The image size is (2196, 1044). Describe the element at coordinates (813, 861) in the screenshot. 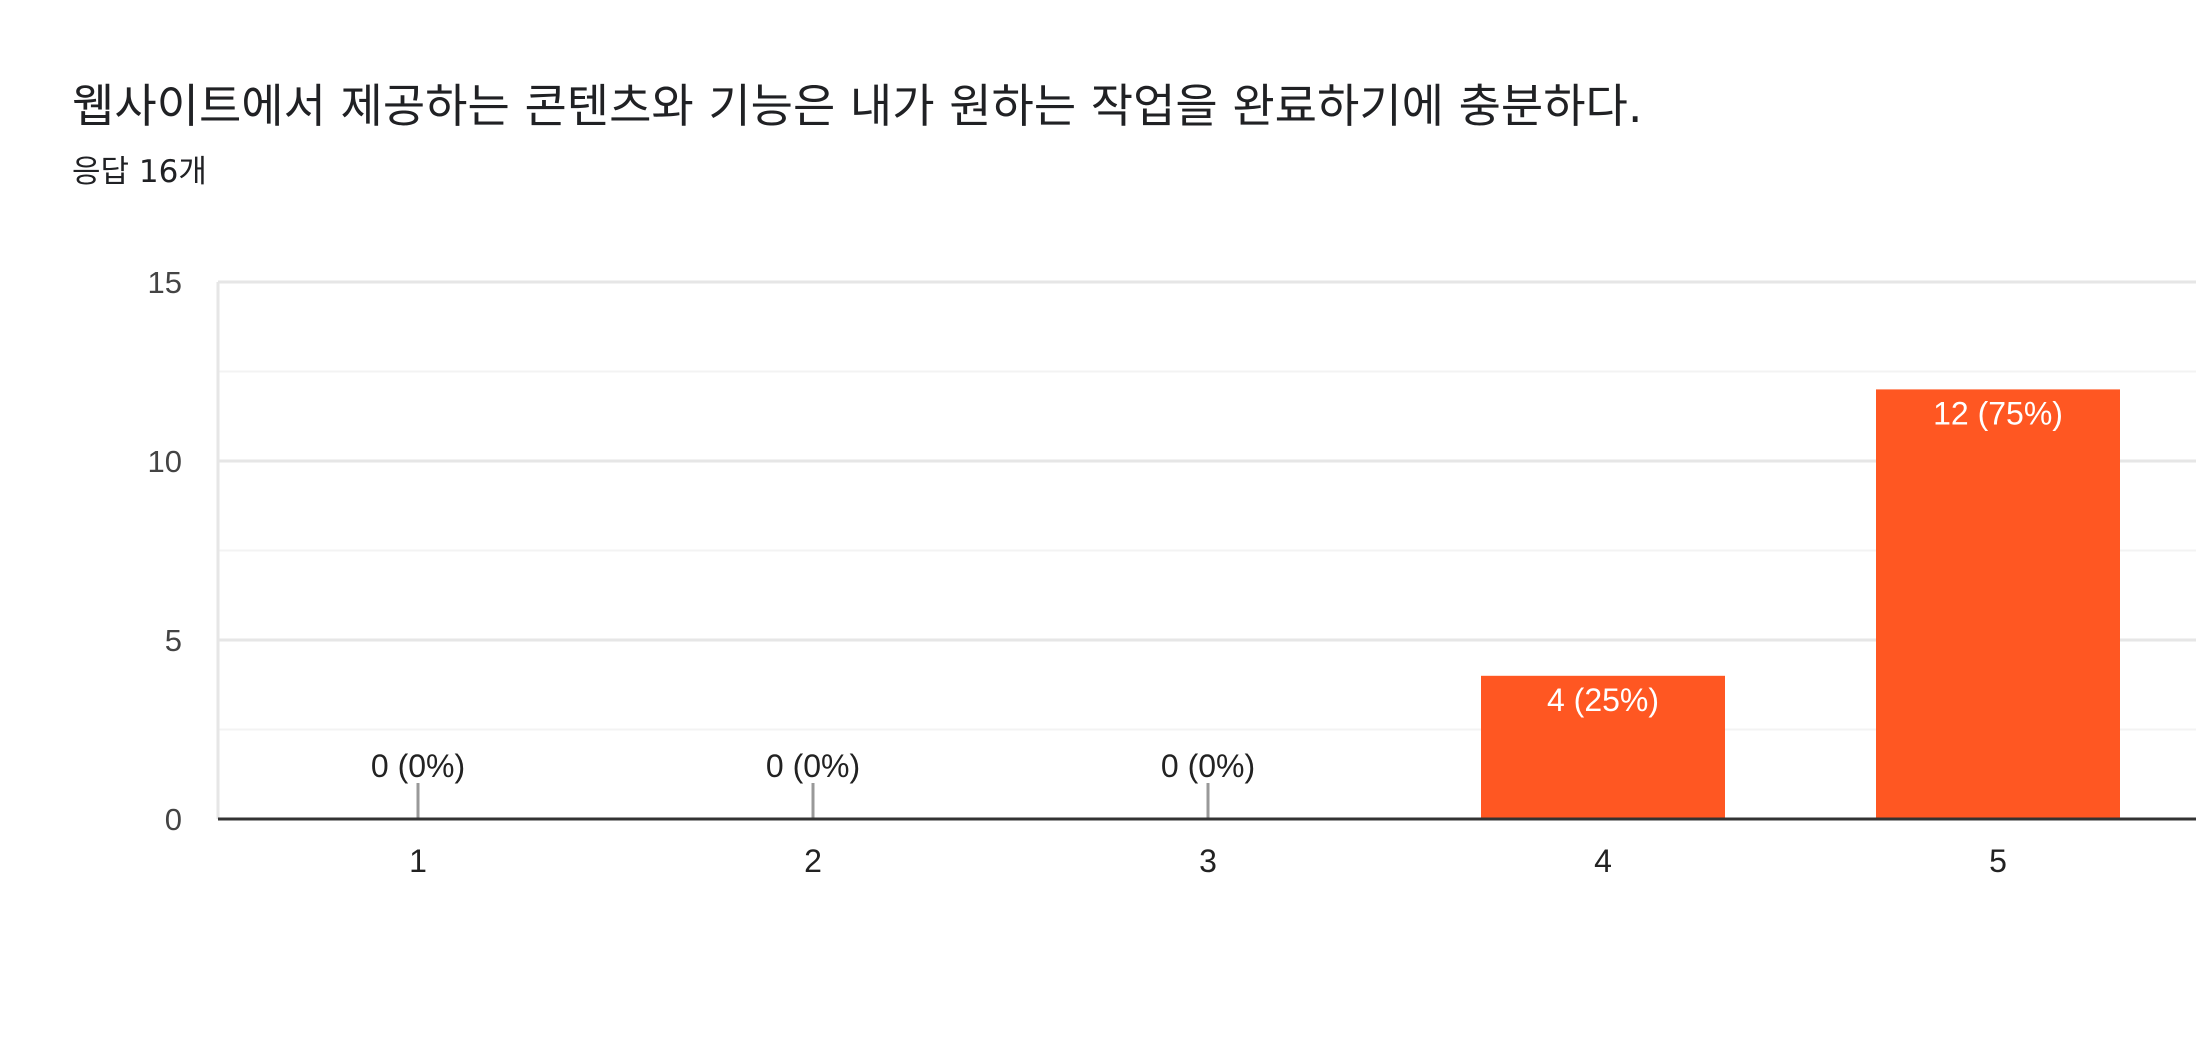

I see `x-tick-label: 2` at that location.